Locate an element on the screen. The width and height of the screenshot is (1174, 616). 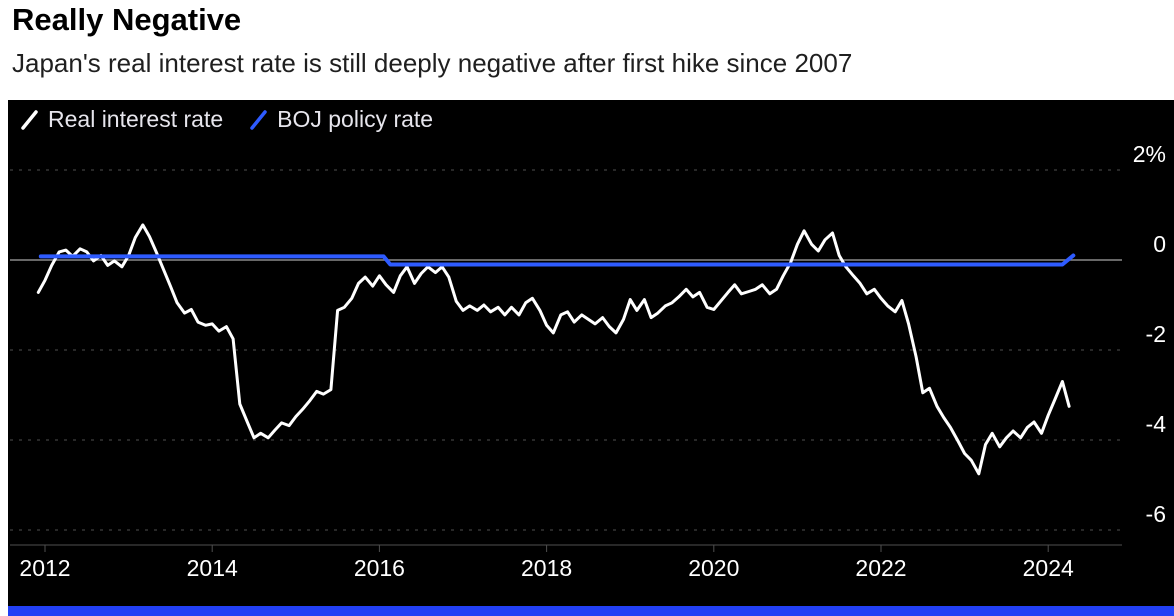
svg-text: 2012 is located at coordinates (44, 568).